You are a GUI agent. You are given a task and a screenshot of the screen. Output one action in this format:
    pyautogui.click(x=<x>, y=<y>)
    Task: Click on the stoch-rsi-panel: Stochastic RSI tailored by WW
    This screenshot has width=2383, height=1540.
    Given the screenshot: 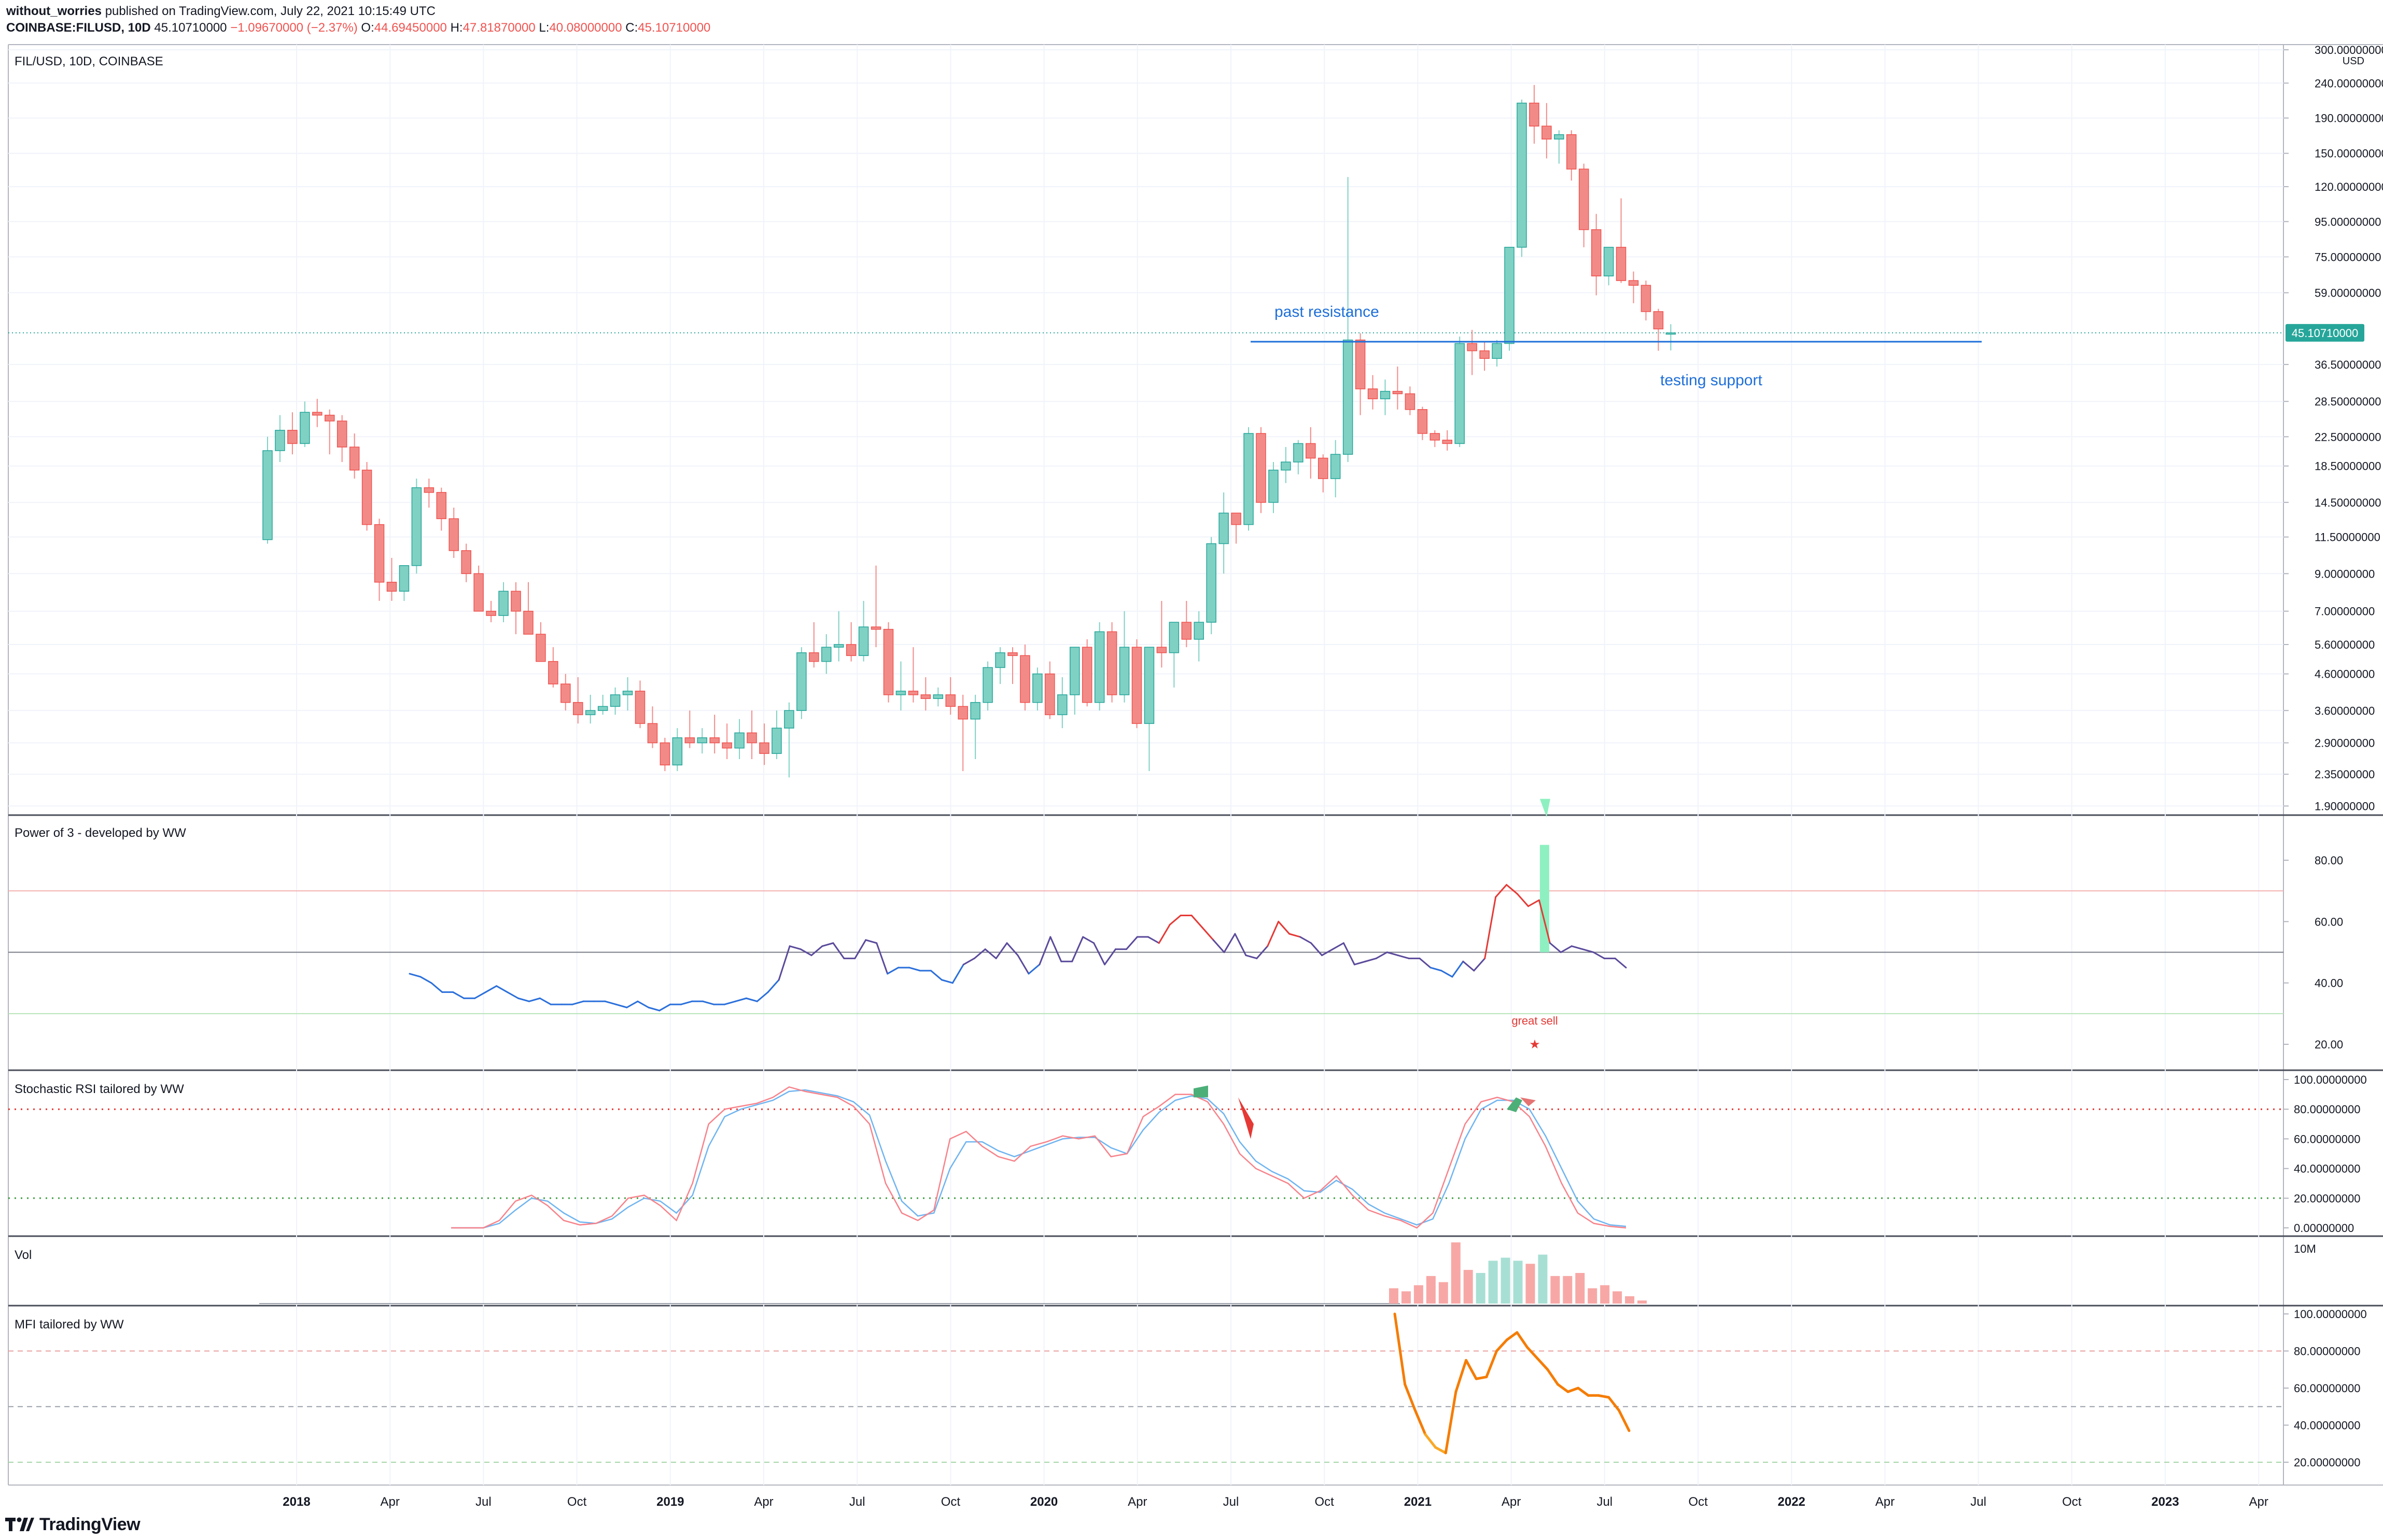 What is the action you would take?
    pyautogui.click(x=1145, y=1155)
    